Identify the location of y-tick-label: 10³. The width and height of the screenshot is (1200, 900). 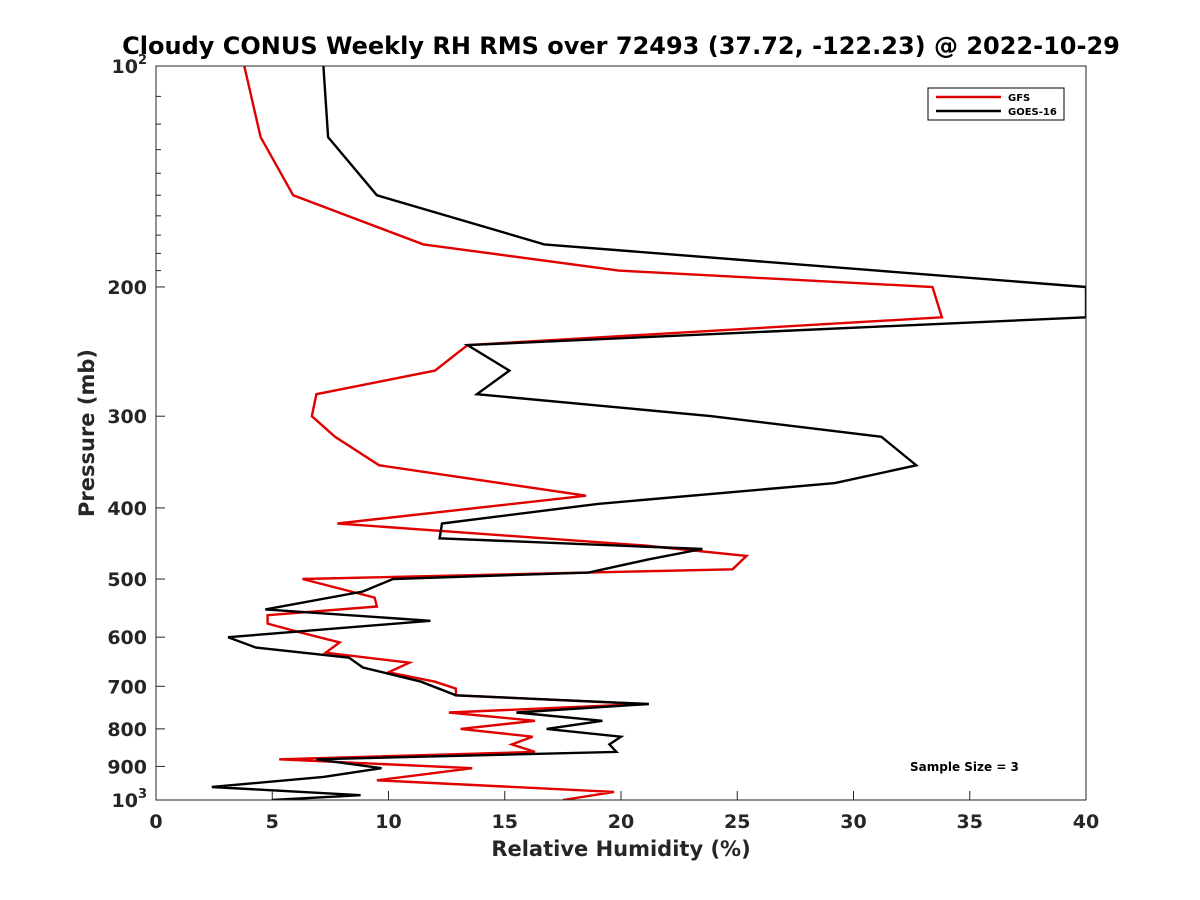
(130, 799).